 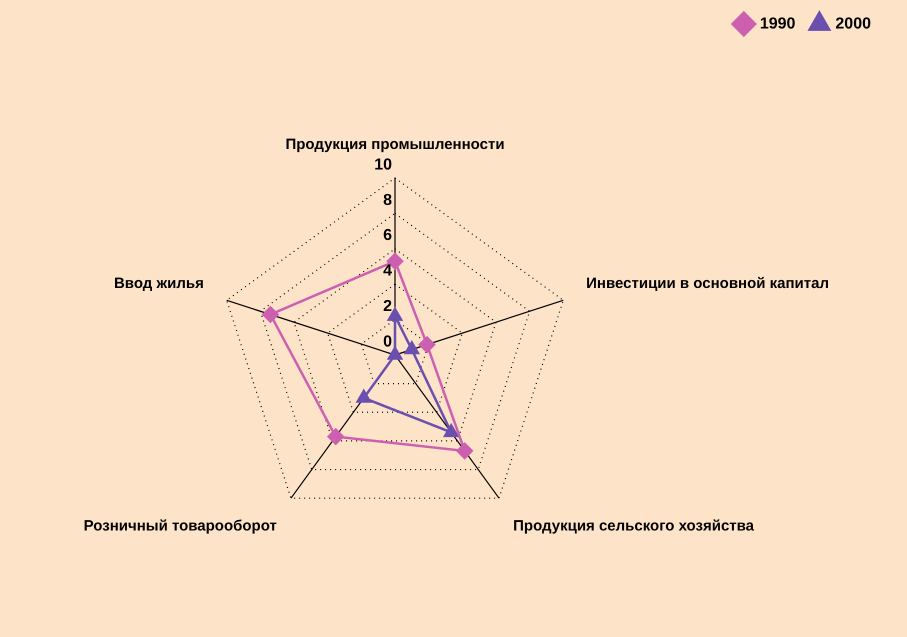 What do you see at coordinates (387, 307) in the screenshot?
I see `y-tick-label: 2` at bounding box center [387, 307].